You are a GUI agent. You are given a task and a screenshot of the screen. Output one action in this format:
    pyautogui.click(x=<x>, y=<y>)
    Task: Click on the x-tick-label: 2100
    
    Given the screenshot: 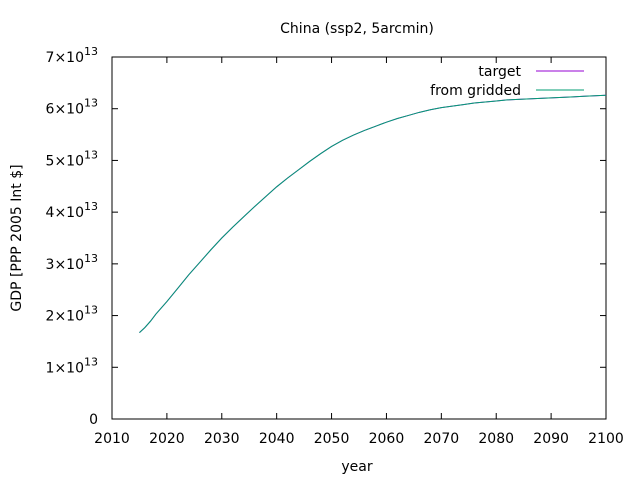 What is the action you would take?
    pyautogui.click(x=606, y=439)
    